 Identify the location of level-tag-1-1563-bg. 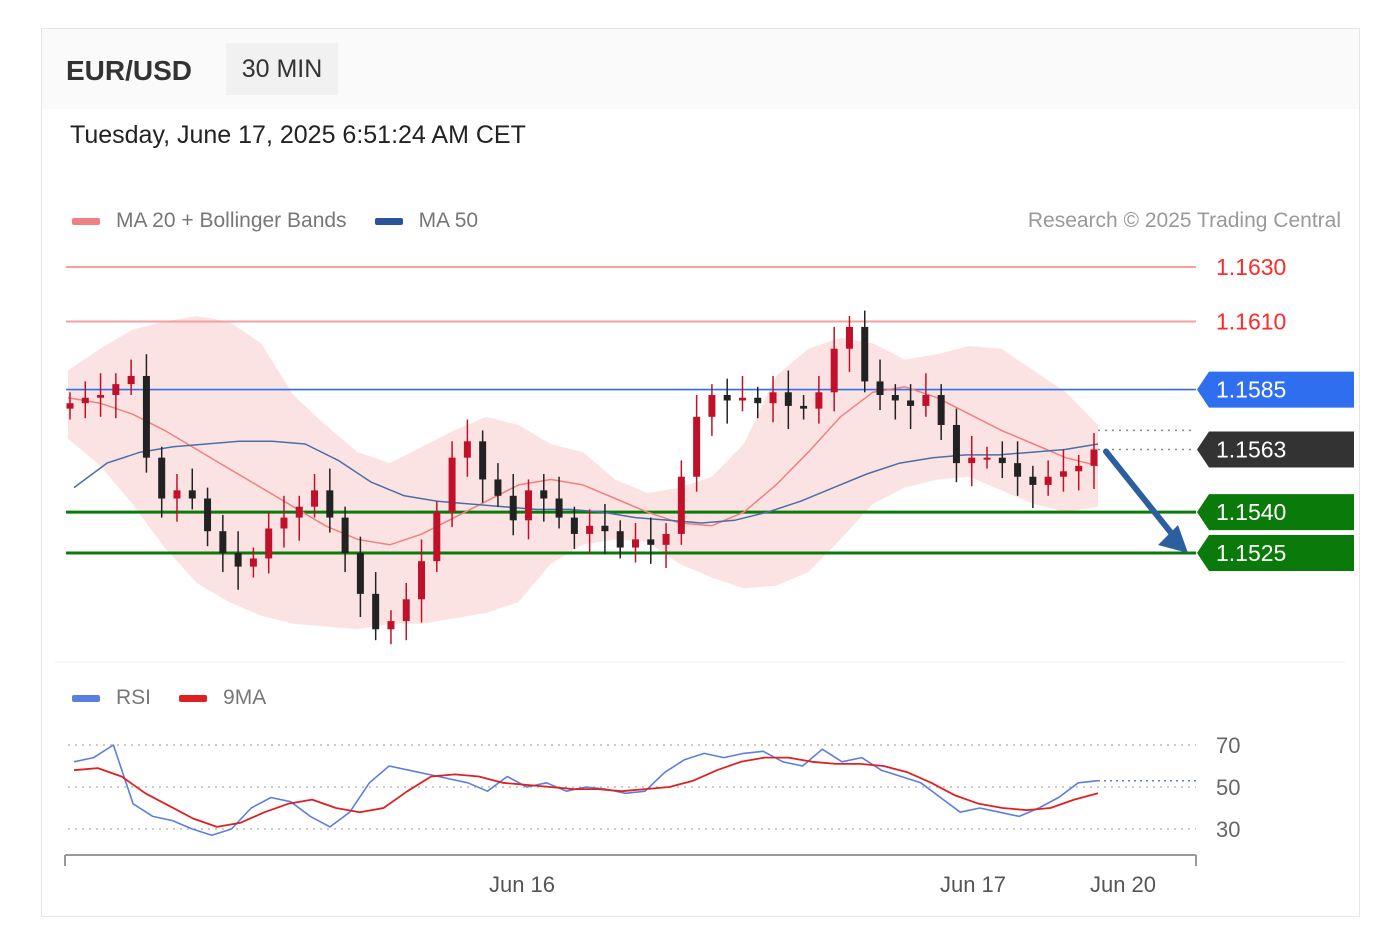
(1275, 449).